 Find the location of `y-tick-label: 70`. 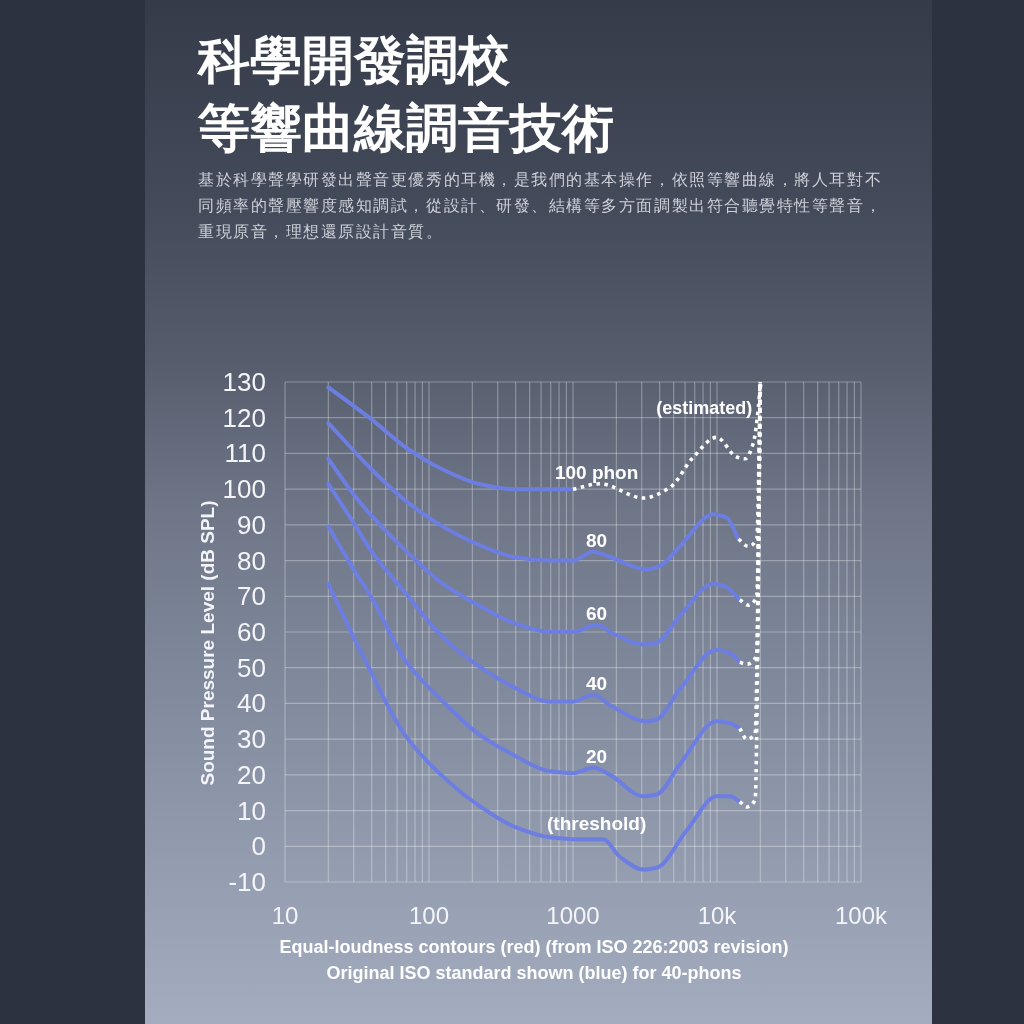

y-tick-label: 70 is located at coordinates (251, 596).